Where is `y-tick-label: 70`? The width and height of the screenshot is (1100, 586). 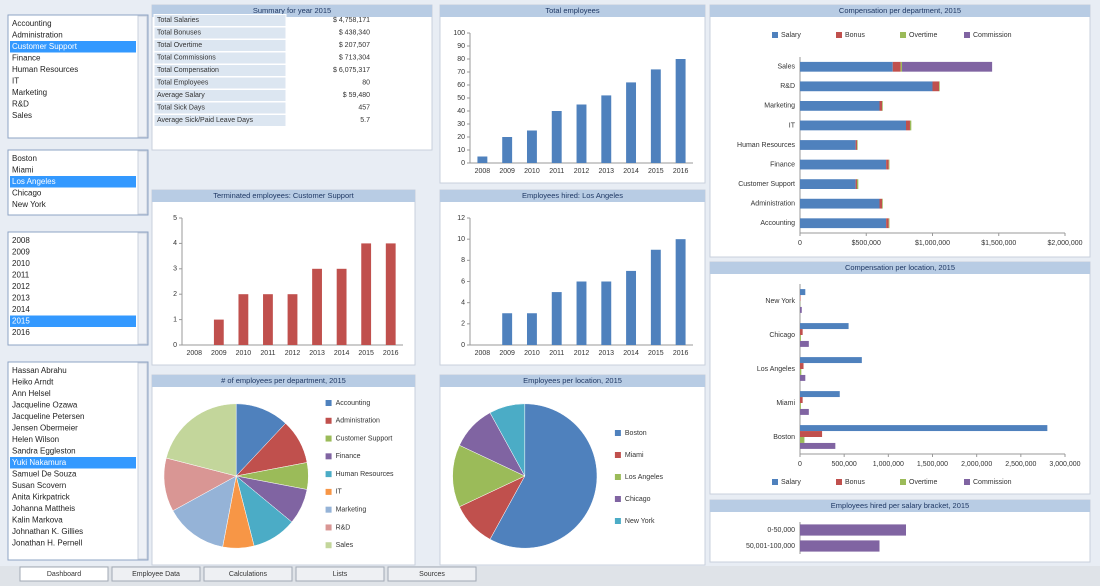 y-tick-label: 70 is located at coordinates (461, 72).